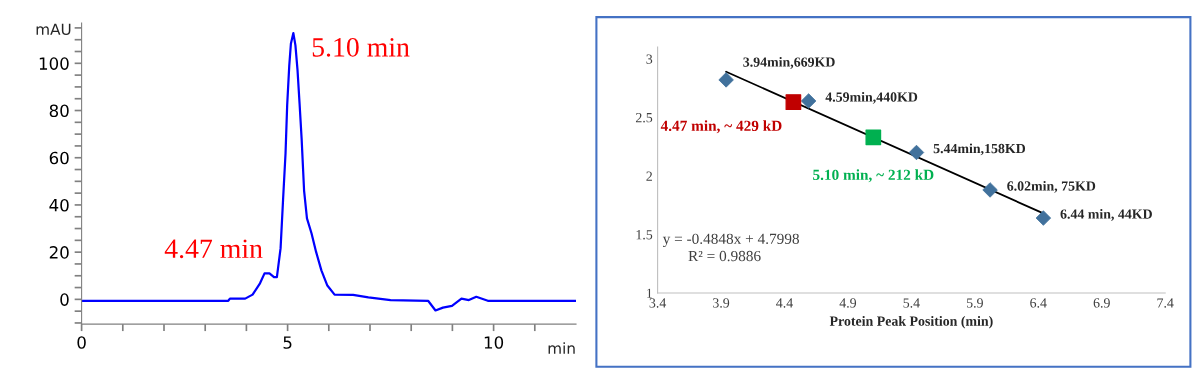 Image resolution: width=1200 pixels, height=380 pixels. I want to click on x-tick-label: 6.9, so click(1101, 303).